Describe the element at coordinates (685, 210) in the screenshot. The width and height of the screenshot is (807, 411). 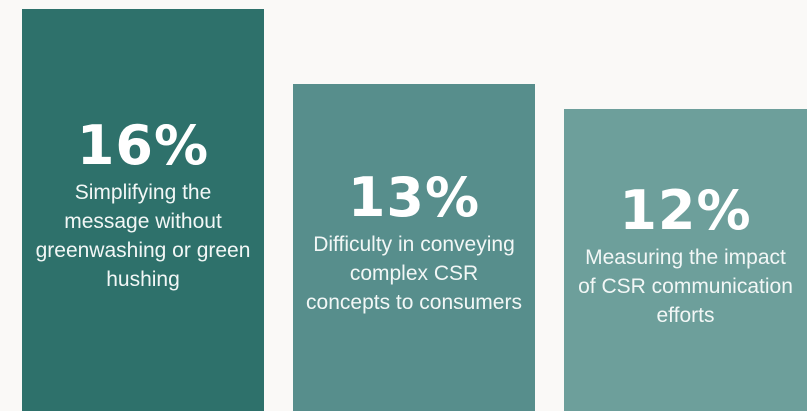
I see `bar-value-label: 12%` at that location.